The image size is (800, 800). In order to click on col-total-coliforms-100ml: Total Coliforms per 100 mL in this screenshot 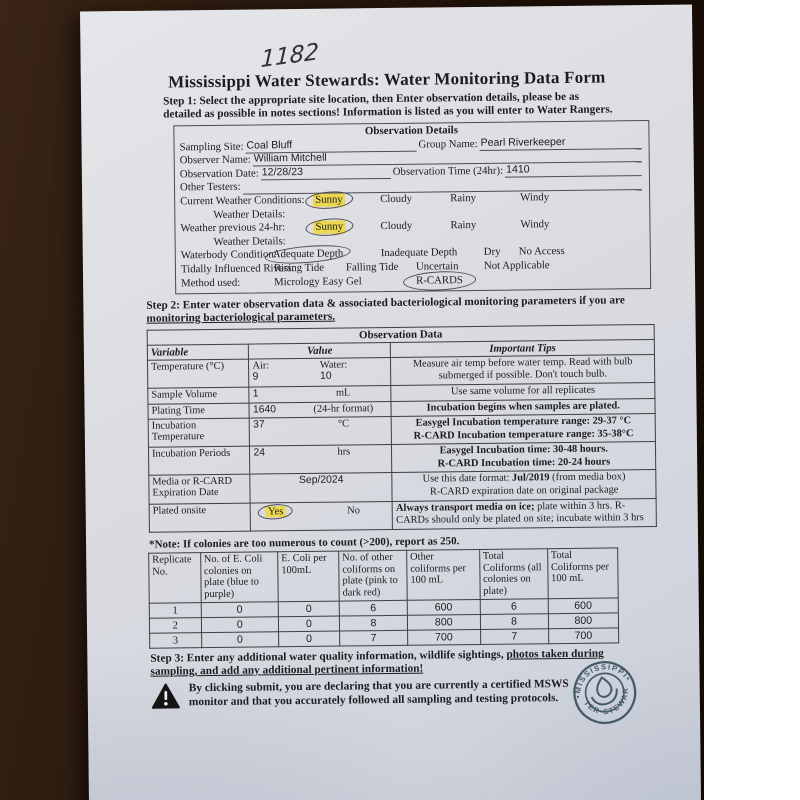, I will do `click(583, 573)`.